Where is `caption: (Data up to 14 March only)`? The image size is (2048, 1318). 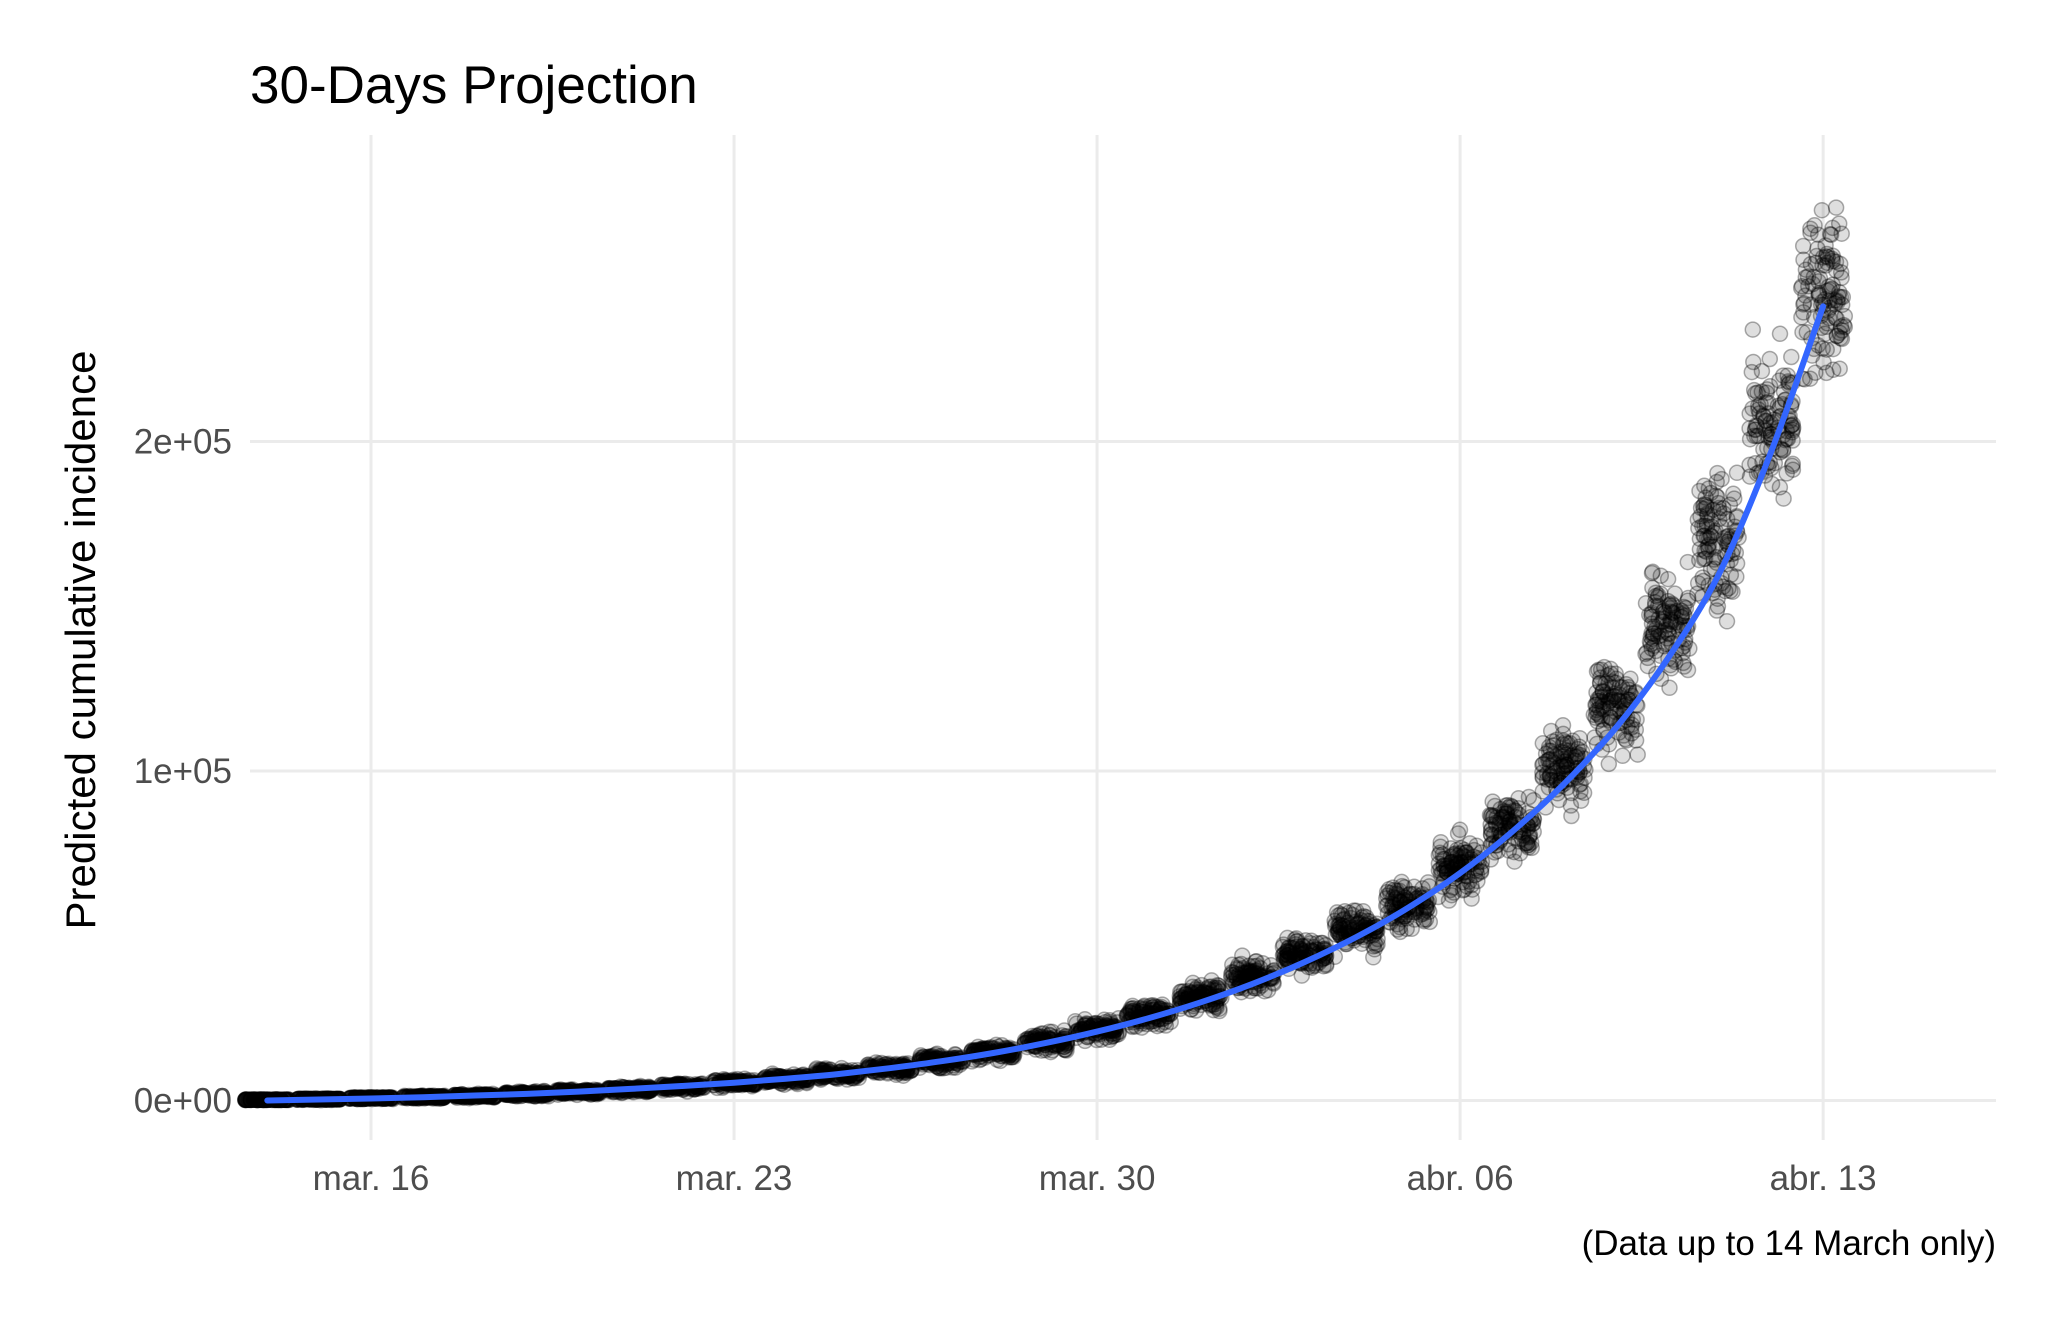
caption: (Data up to 14 March only) is located at coordinates (1789, 1243).